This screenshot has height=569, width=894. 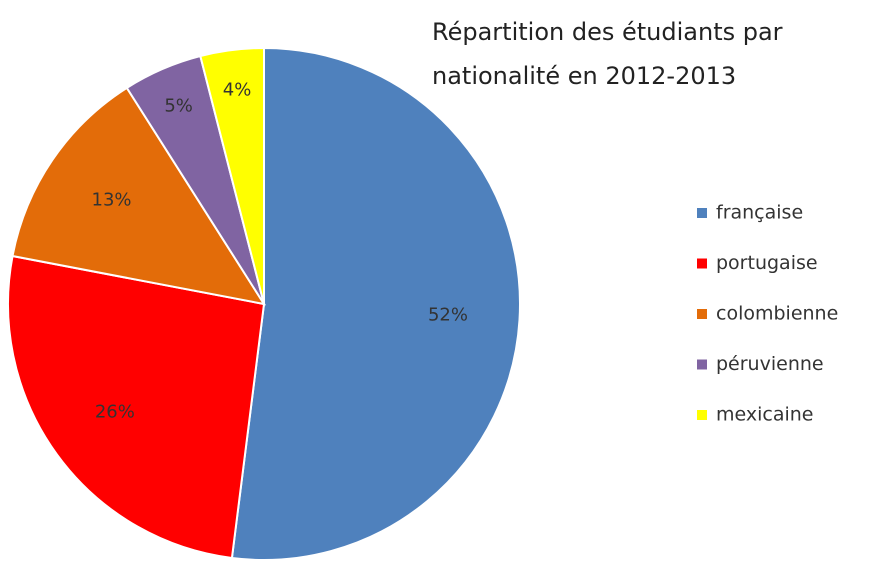 What do you see at coordinates (178, 106) in the screenshot?
I see `data-label: 5%` at bounding box center [178, 106].